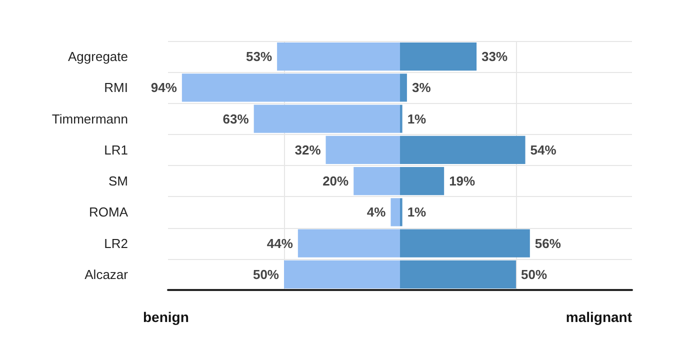  What do you see at coordinates (116, 243) in the screenshot?
I see `y-tick-label: LR2` at bounding box center [116, 243].